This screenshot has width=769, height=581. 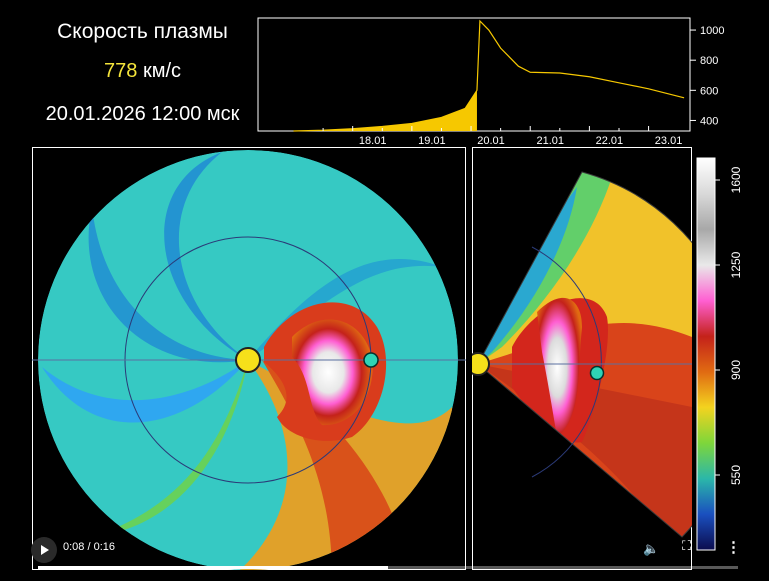 I want to click on x-tick-label: 23.01, so click(x=669, y=141).